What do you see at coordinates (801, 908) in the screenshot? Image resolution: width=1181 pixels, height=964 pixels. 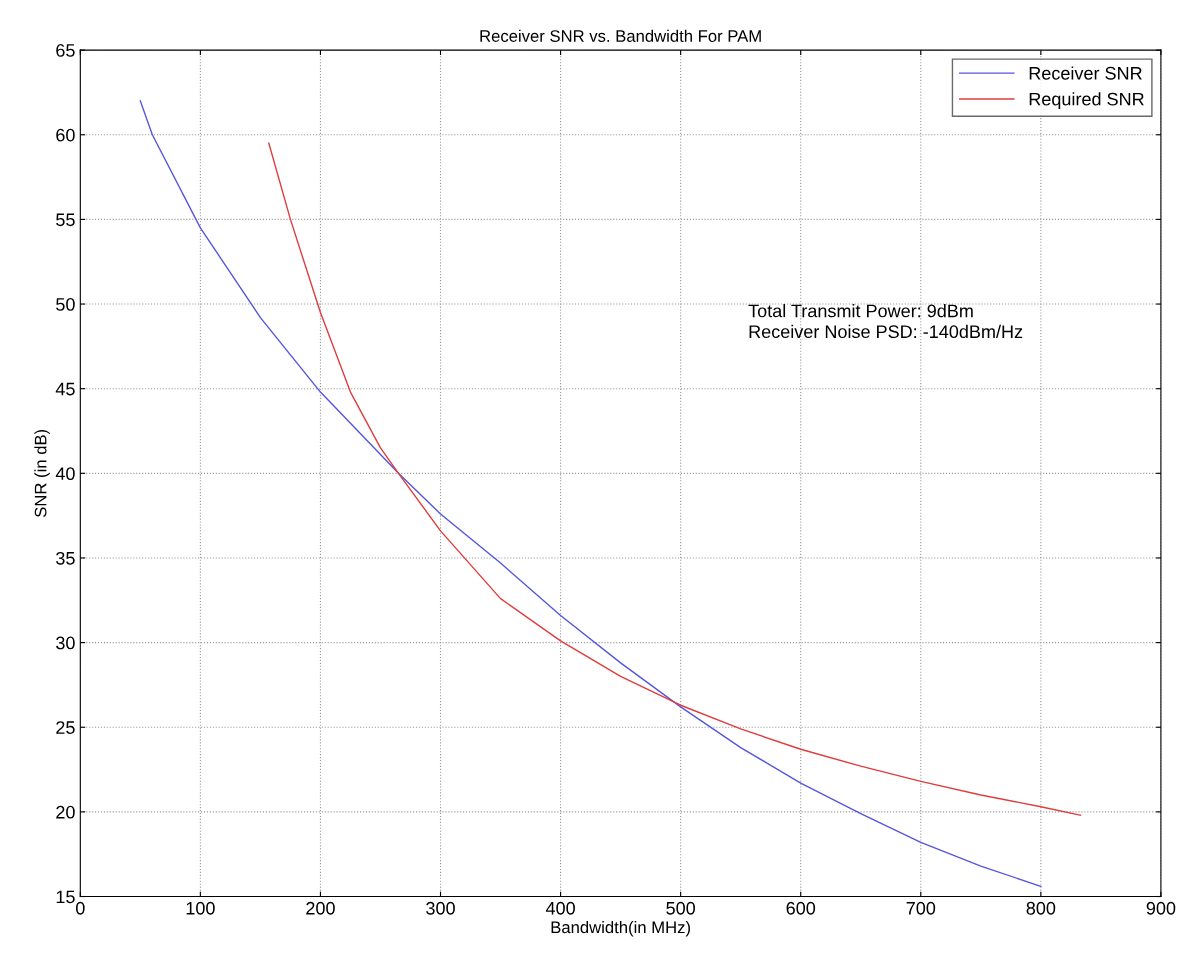 I see `x-tick-label: 600` at bounding box center [801, 908].